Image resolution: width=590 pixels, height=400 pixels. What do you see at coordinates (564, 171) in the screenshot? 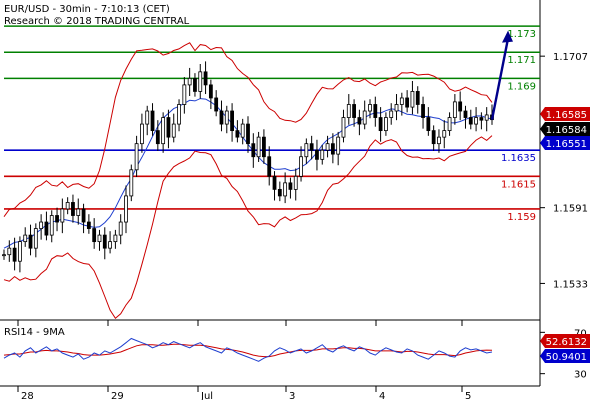
I see `price-axis: 1.1707 1.1591 1.1533` at bounding box center [564, 171].